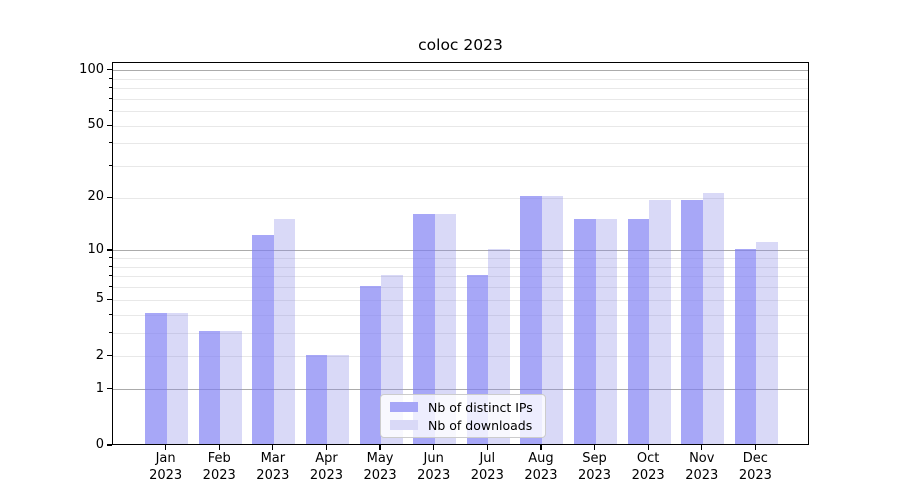  What do you see at coordinates (480, 425) in the screenshot?
I see `legend-label-downloads: Nb of downloads` at bounding box center [480, 425].